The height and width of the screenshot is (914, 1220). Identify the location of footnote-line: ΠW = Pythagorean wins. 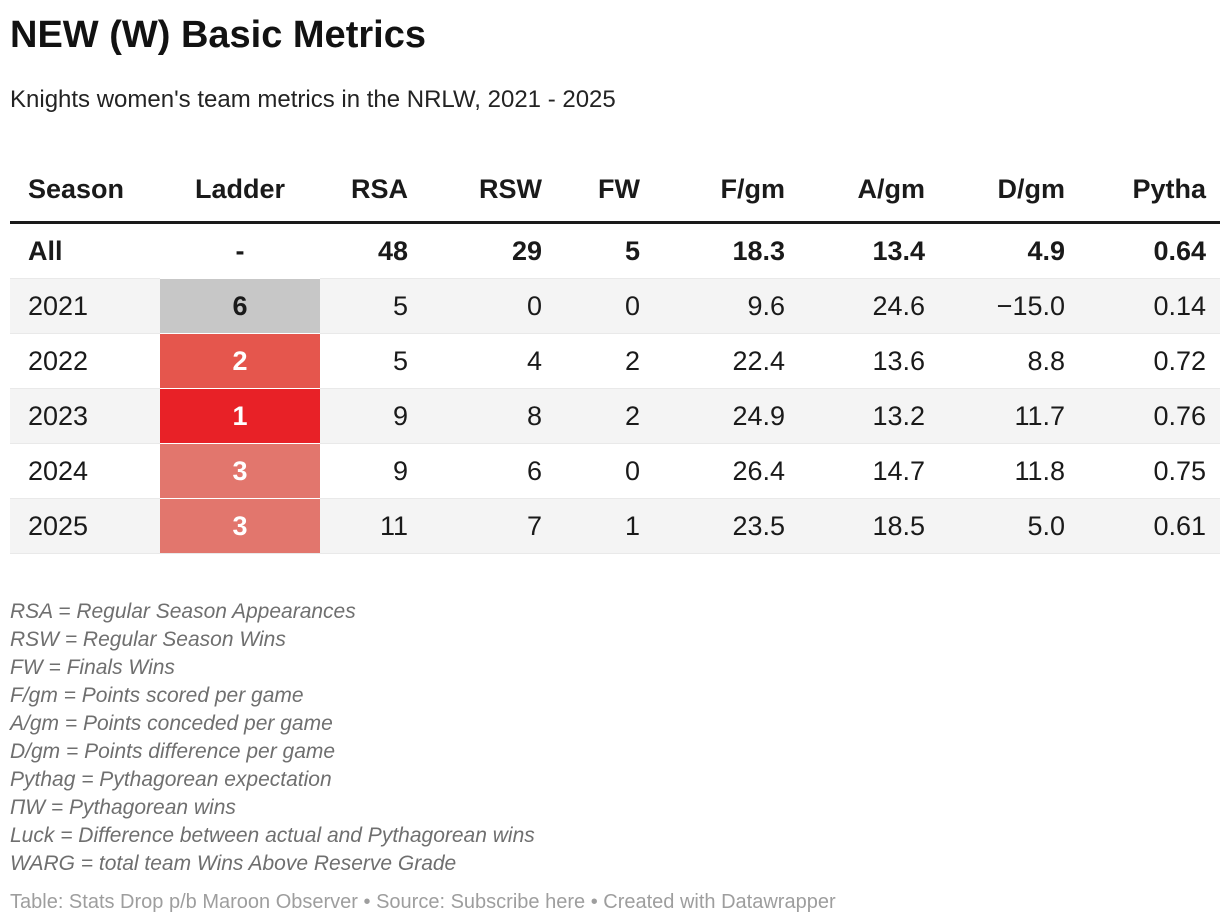
(123, 808).